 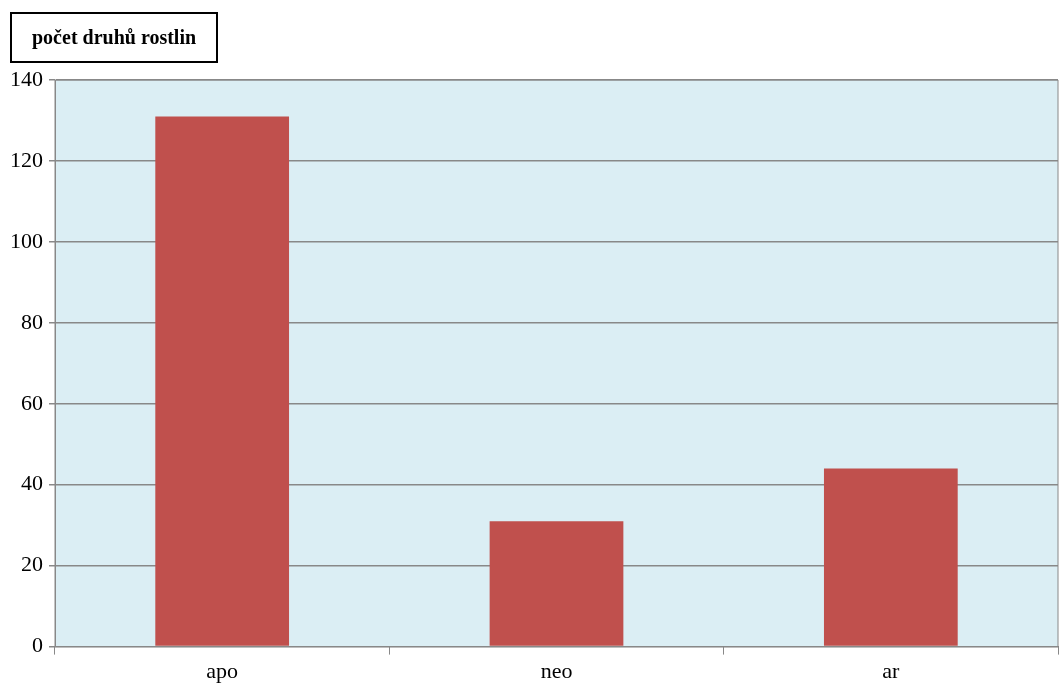 I want to click on y-tick-label: 120, so click(x=26, y=159).